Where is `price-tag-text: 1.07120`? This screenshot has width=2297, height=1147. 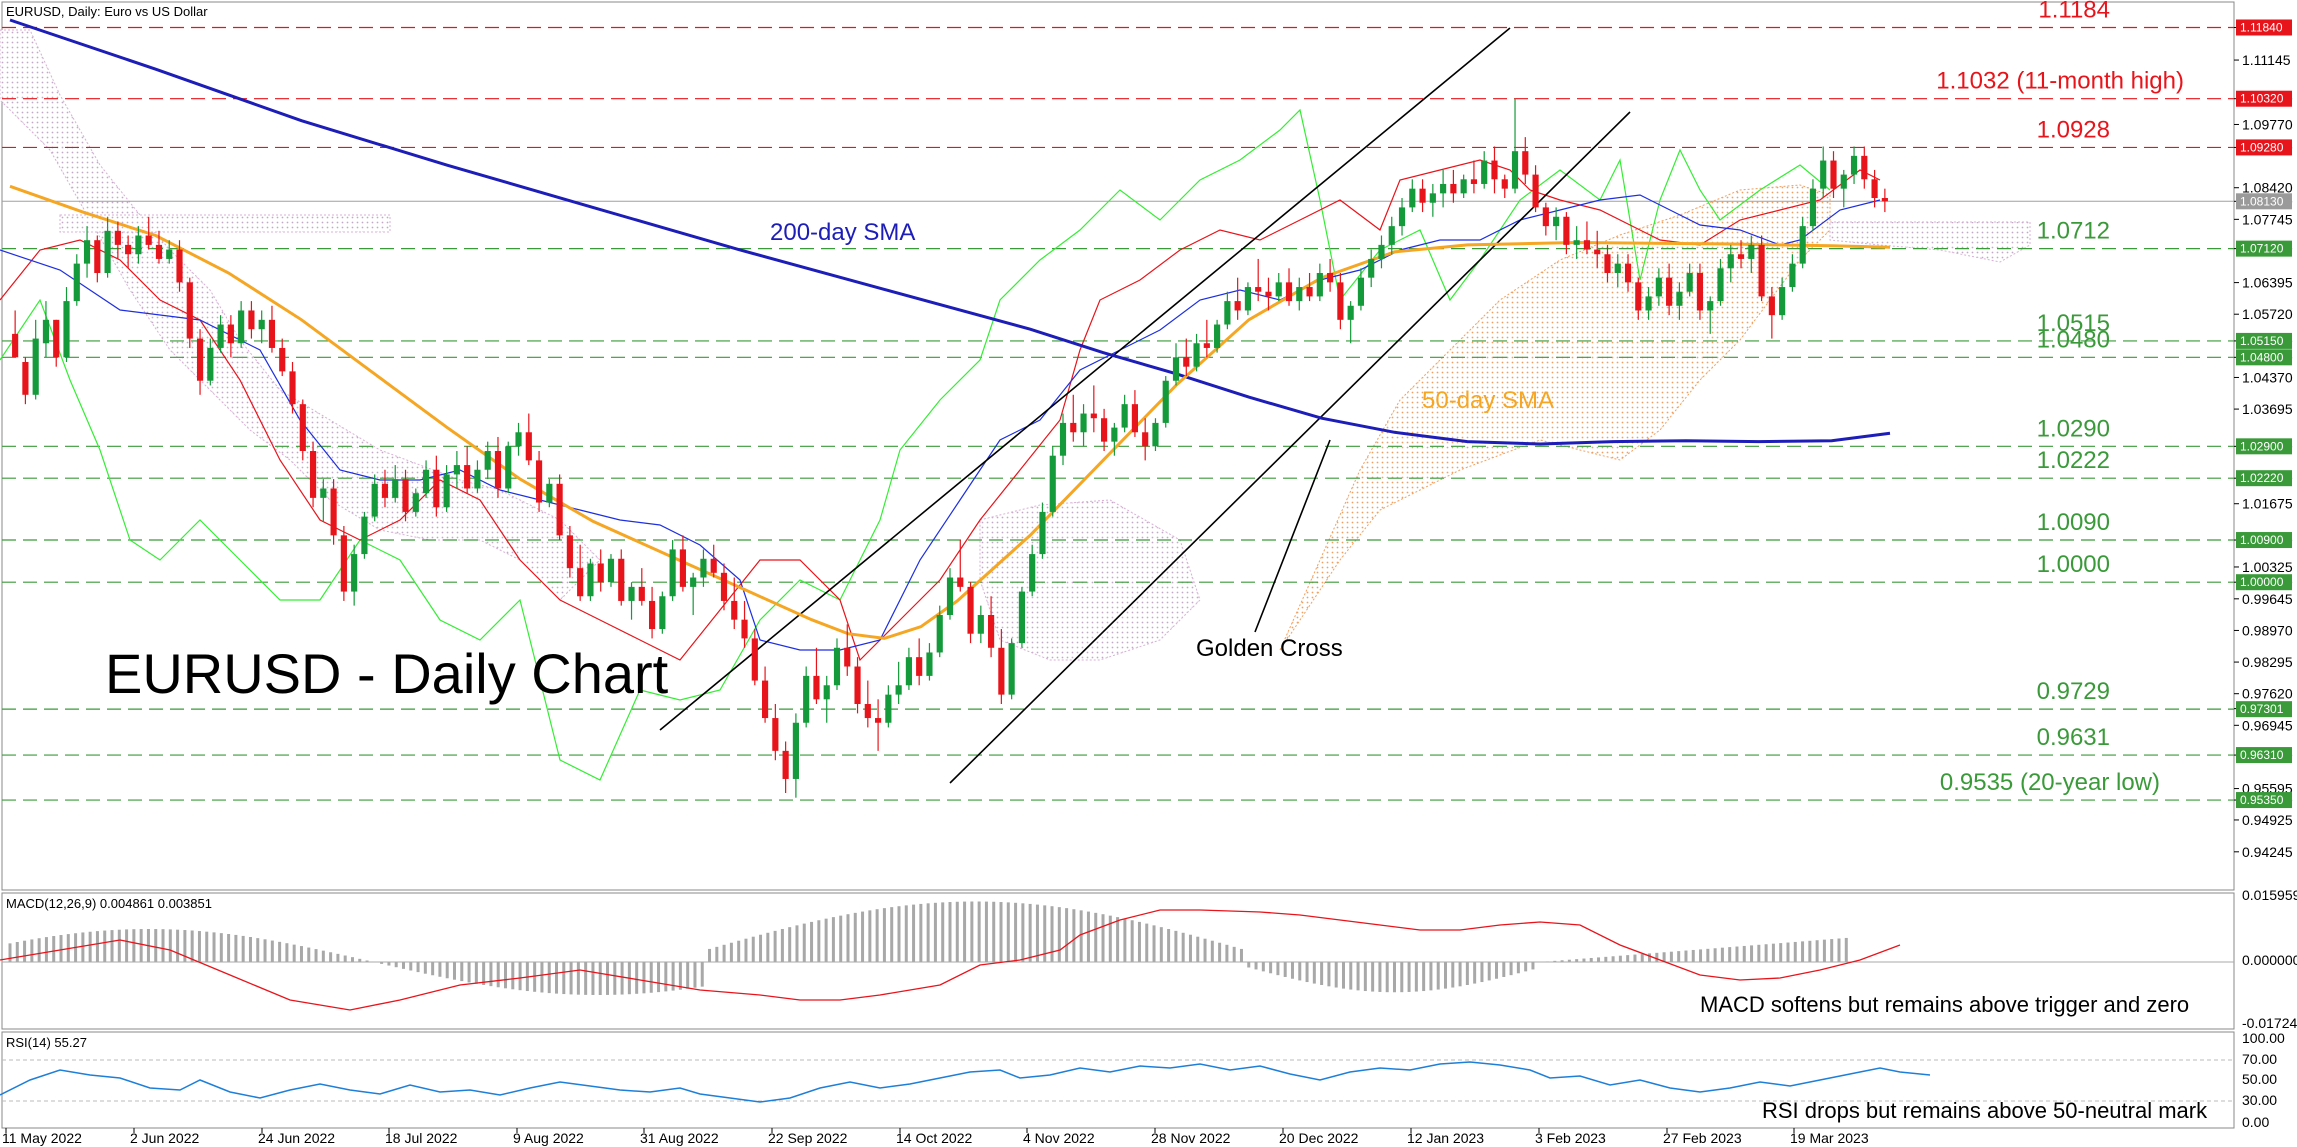 price-tag-text: 1.07120 is located at coordinates (2262, 249).